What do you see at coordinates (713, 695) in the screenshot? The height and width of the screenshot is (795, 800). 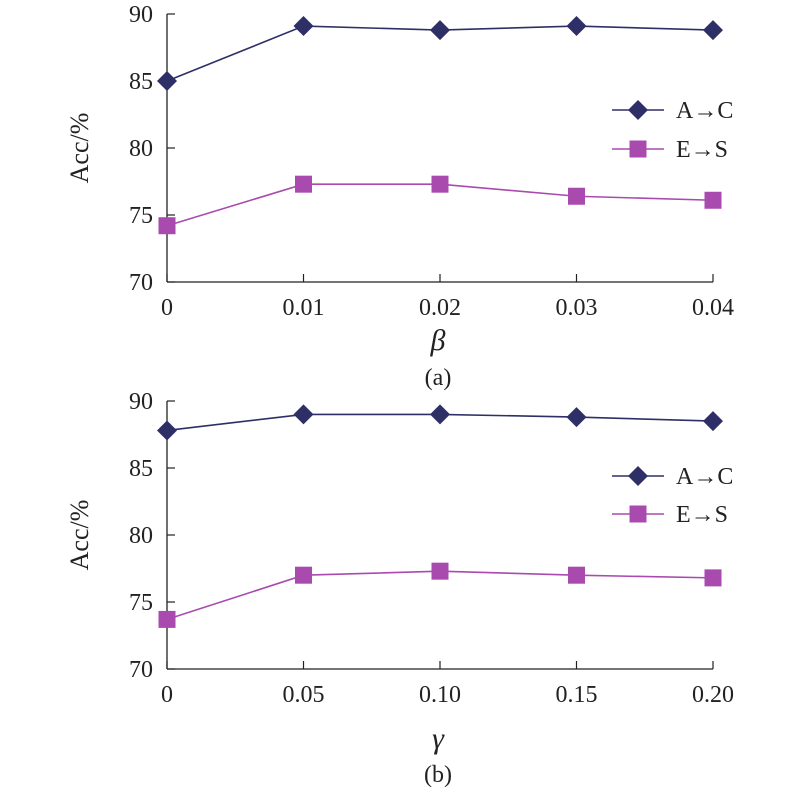 I see `x-tick-label: 0.20` at bounding box center [713, 695].